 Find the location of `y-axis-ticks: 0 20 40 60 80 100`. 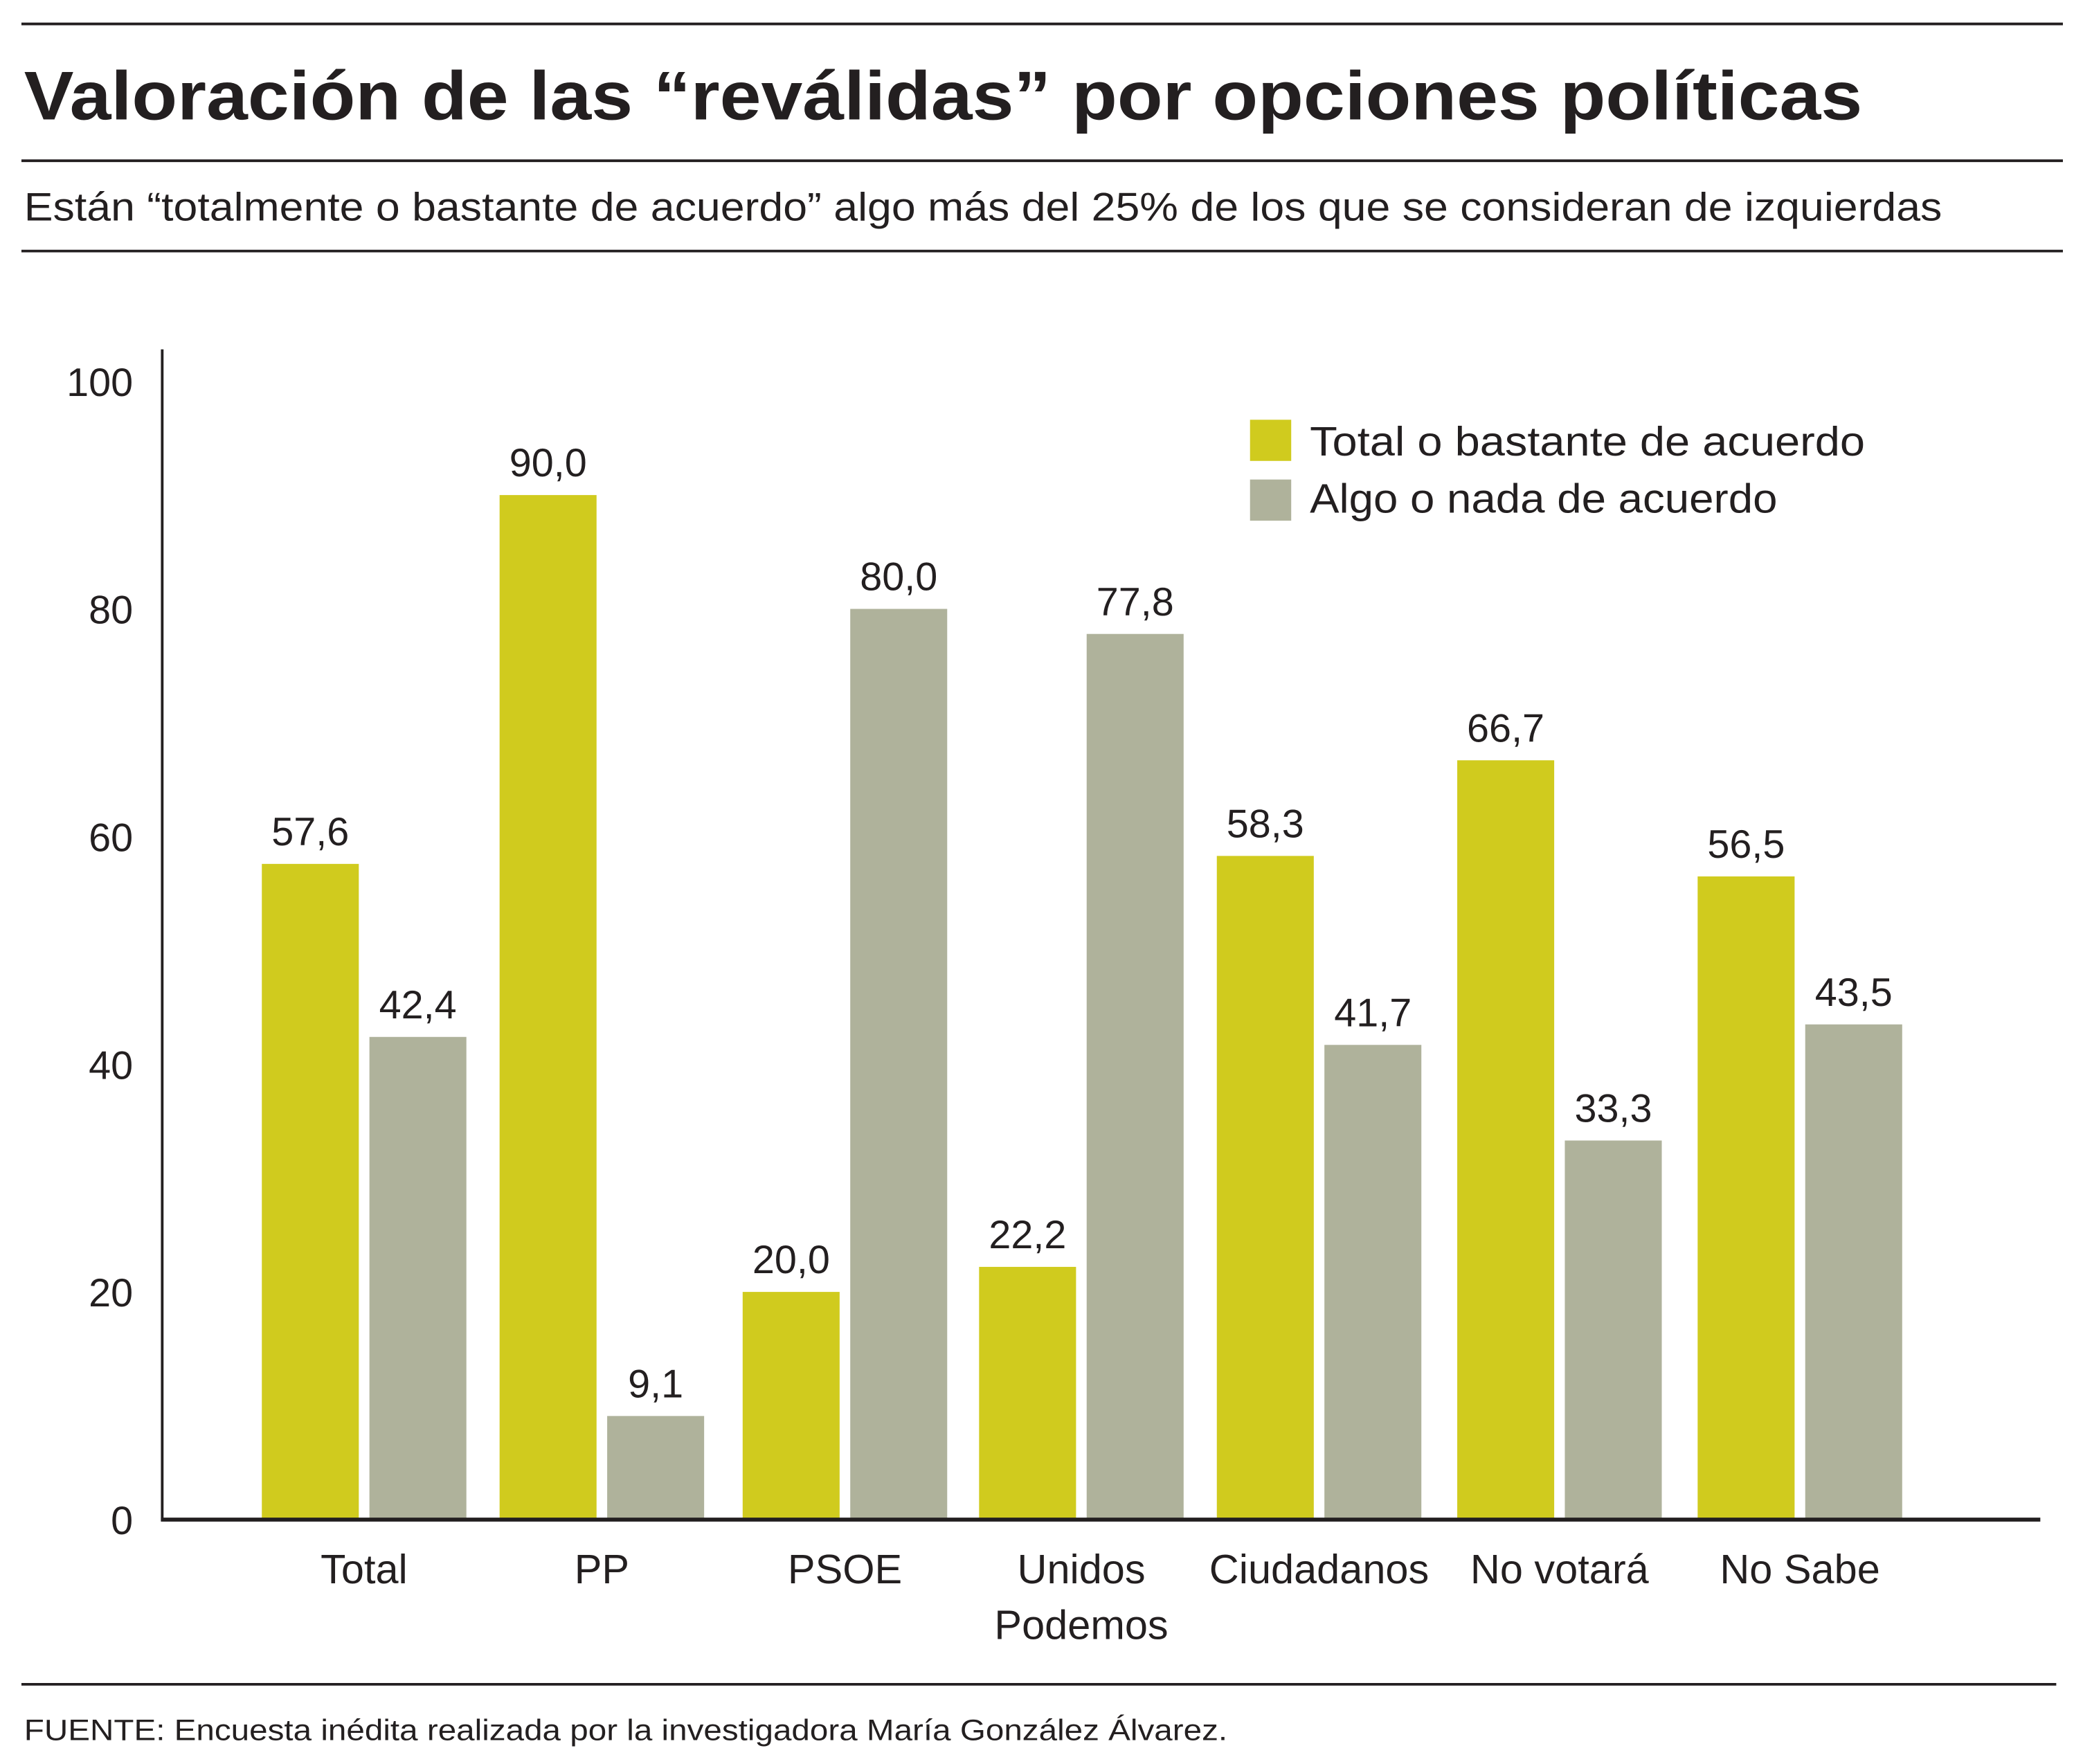

y-axis-ticks: 0 20 40 60 80 100 is located at coordinates (99, 952).